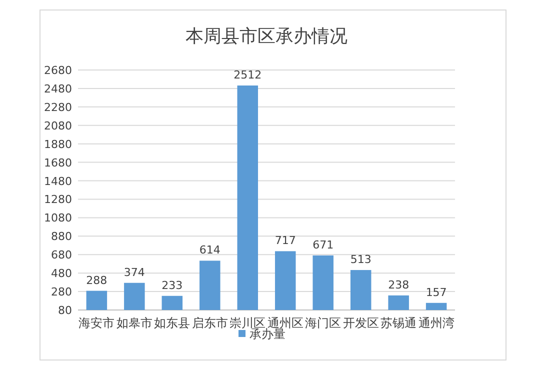 Image resolution: width=533 pixels, height=386 pixels. I want to click on data-label: 374, so click(134, 272).